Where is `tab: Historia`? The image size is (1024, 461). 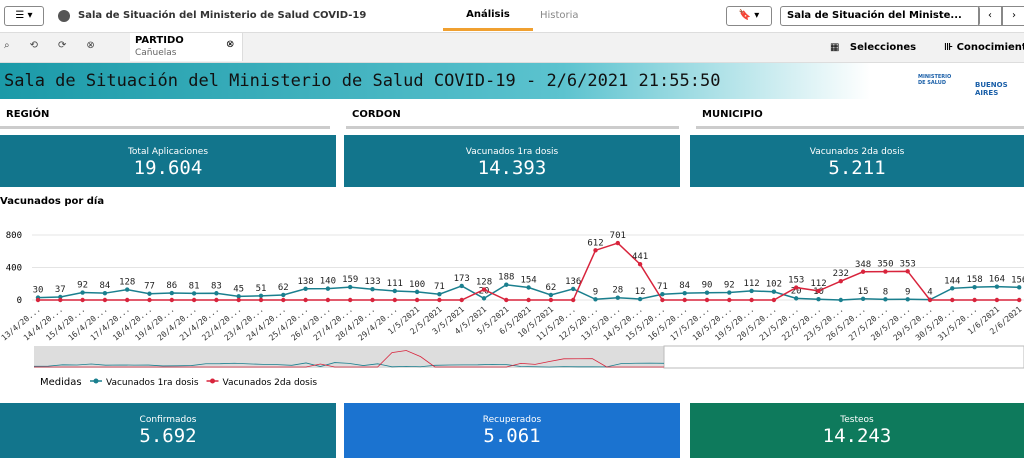
tab: Historia is located at coordinates (559, 15).